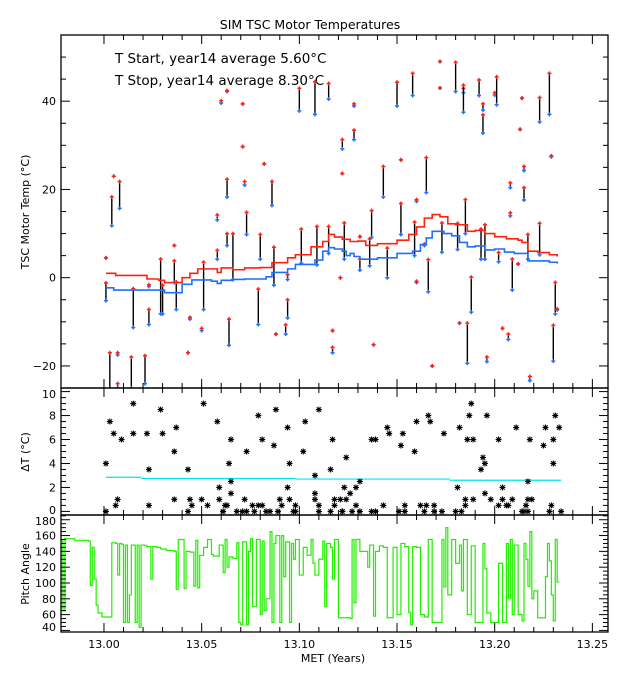 This screenshot has width=620, height=680. I want to click on y-tick-label: 80, so click(49, 599).